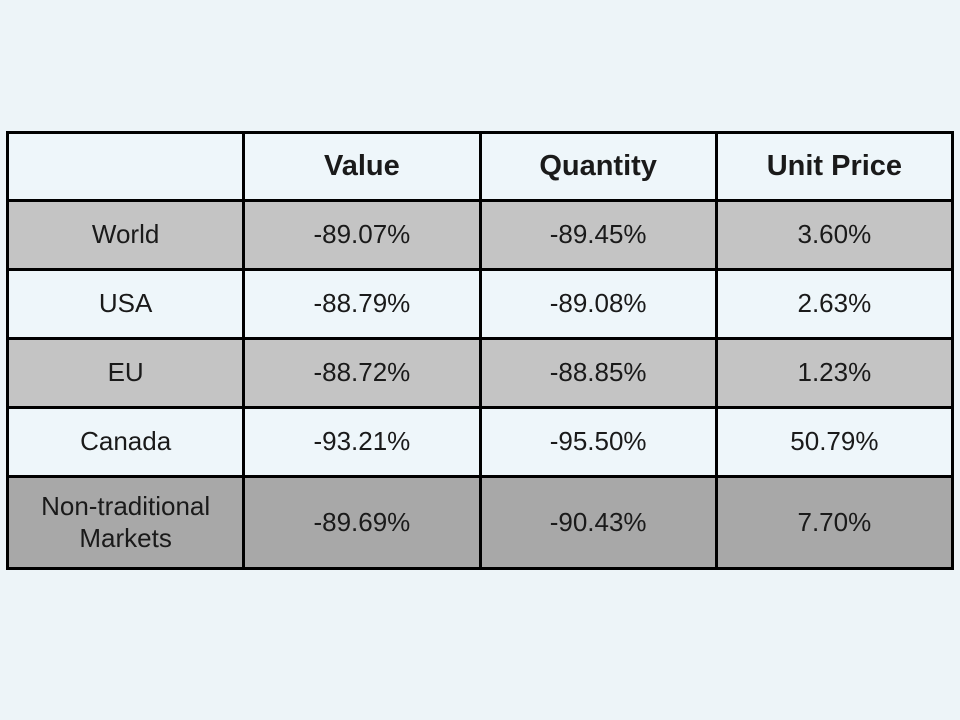  What do you see at coordinates (125, 235) in the screenshot?
I see `row-label: World` at bounding box center [125, 235].